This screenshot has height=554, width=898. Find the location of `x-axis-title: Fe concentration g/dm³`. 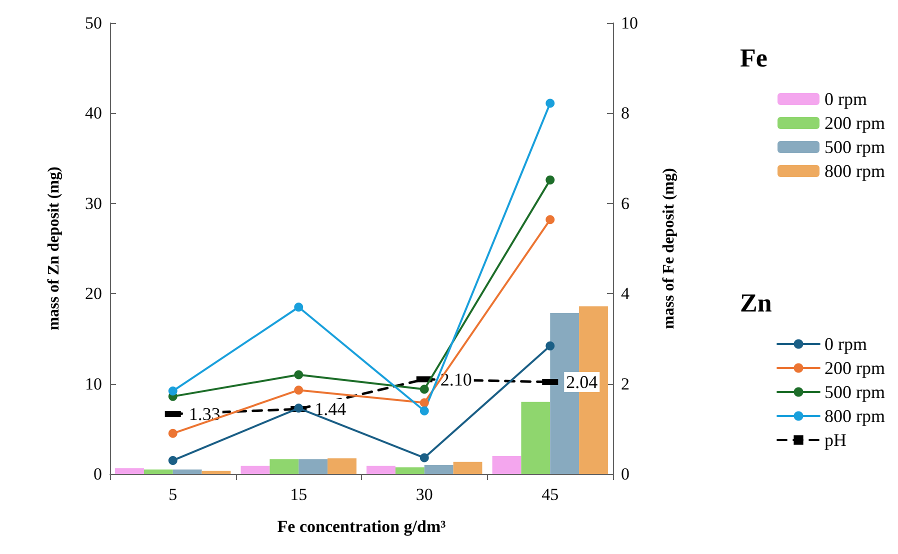

x-axis-title: Fe concentration g/dm³ is located at coordinates (361, 526).